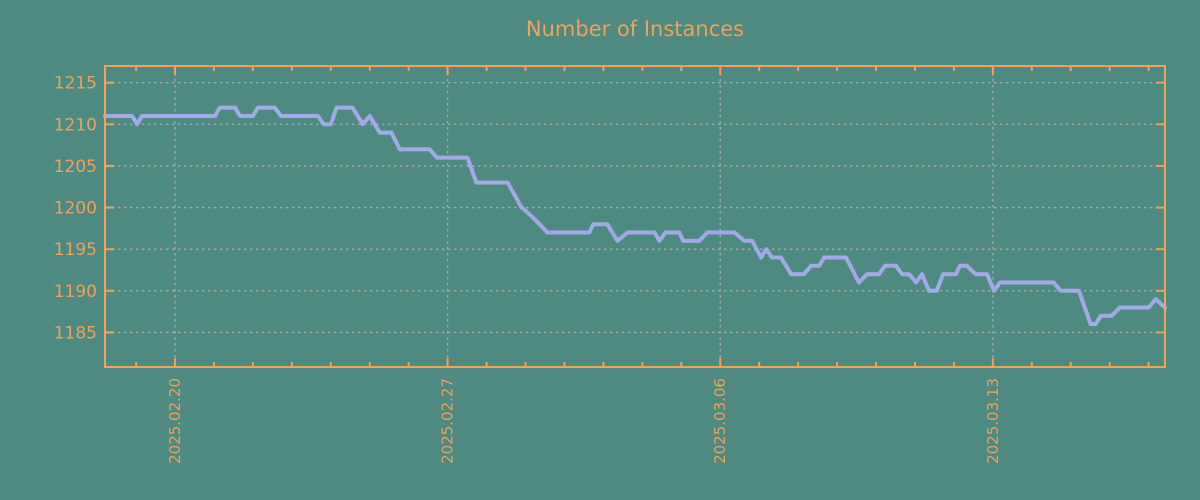  Describe the element at coordinates (75, 125) in the screenshot. I see `y-tick-label: 1210` at that location.